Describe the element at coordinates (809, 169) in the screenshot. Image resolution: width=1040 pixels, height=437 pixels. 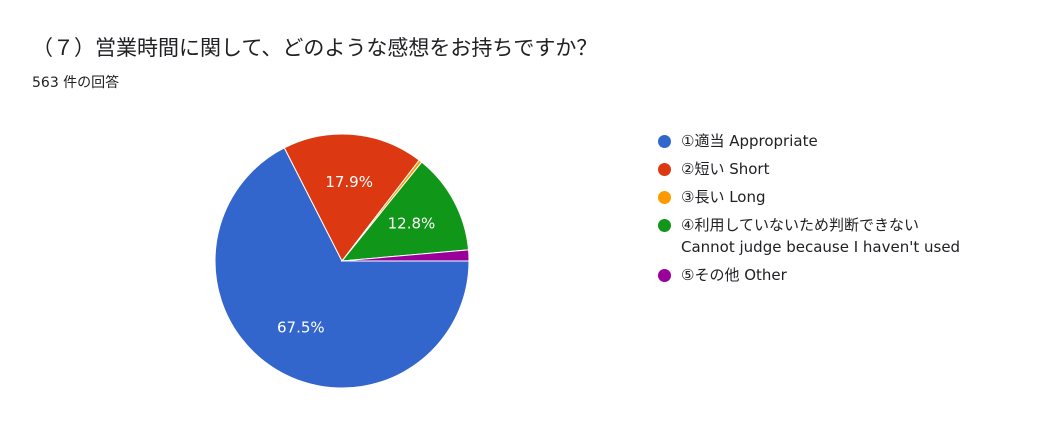
I see `legend-item: ②短い Short` at that location.